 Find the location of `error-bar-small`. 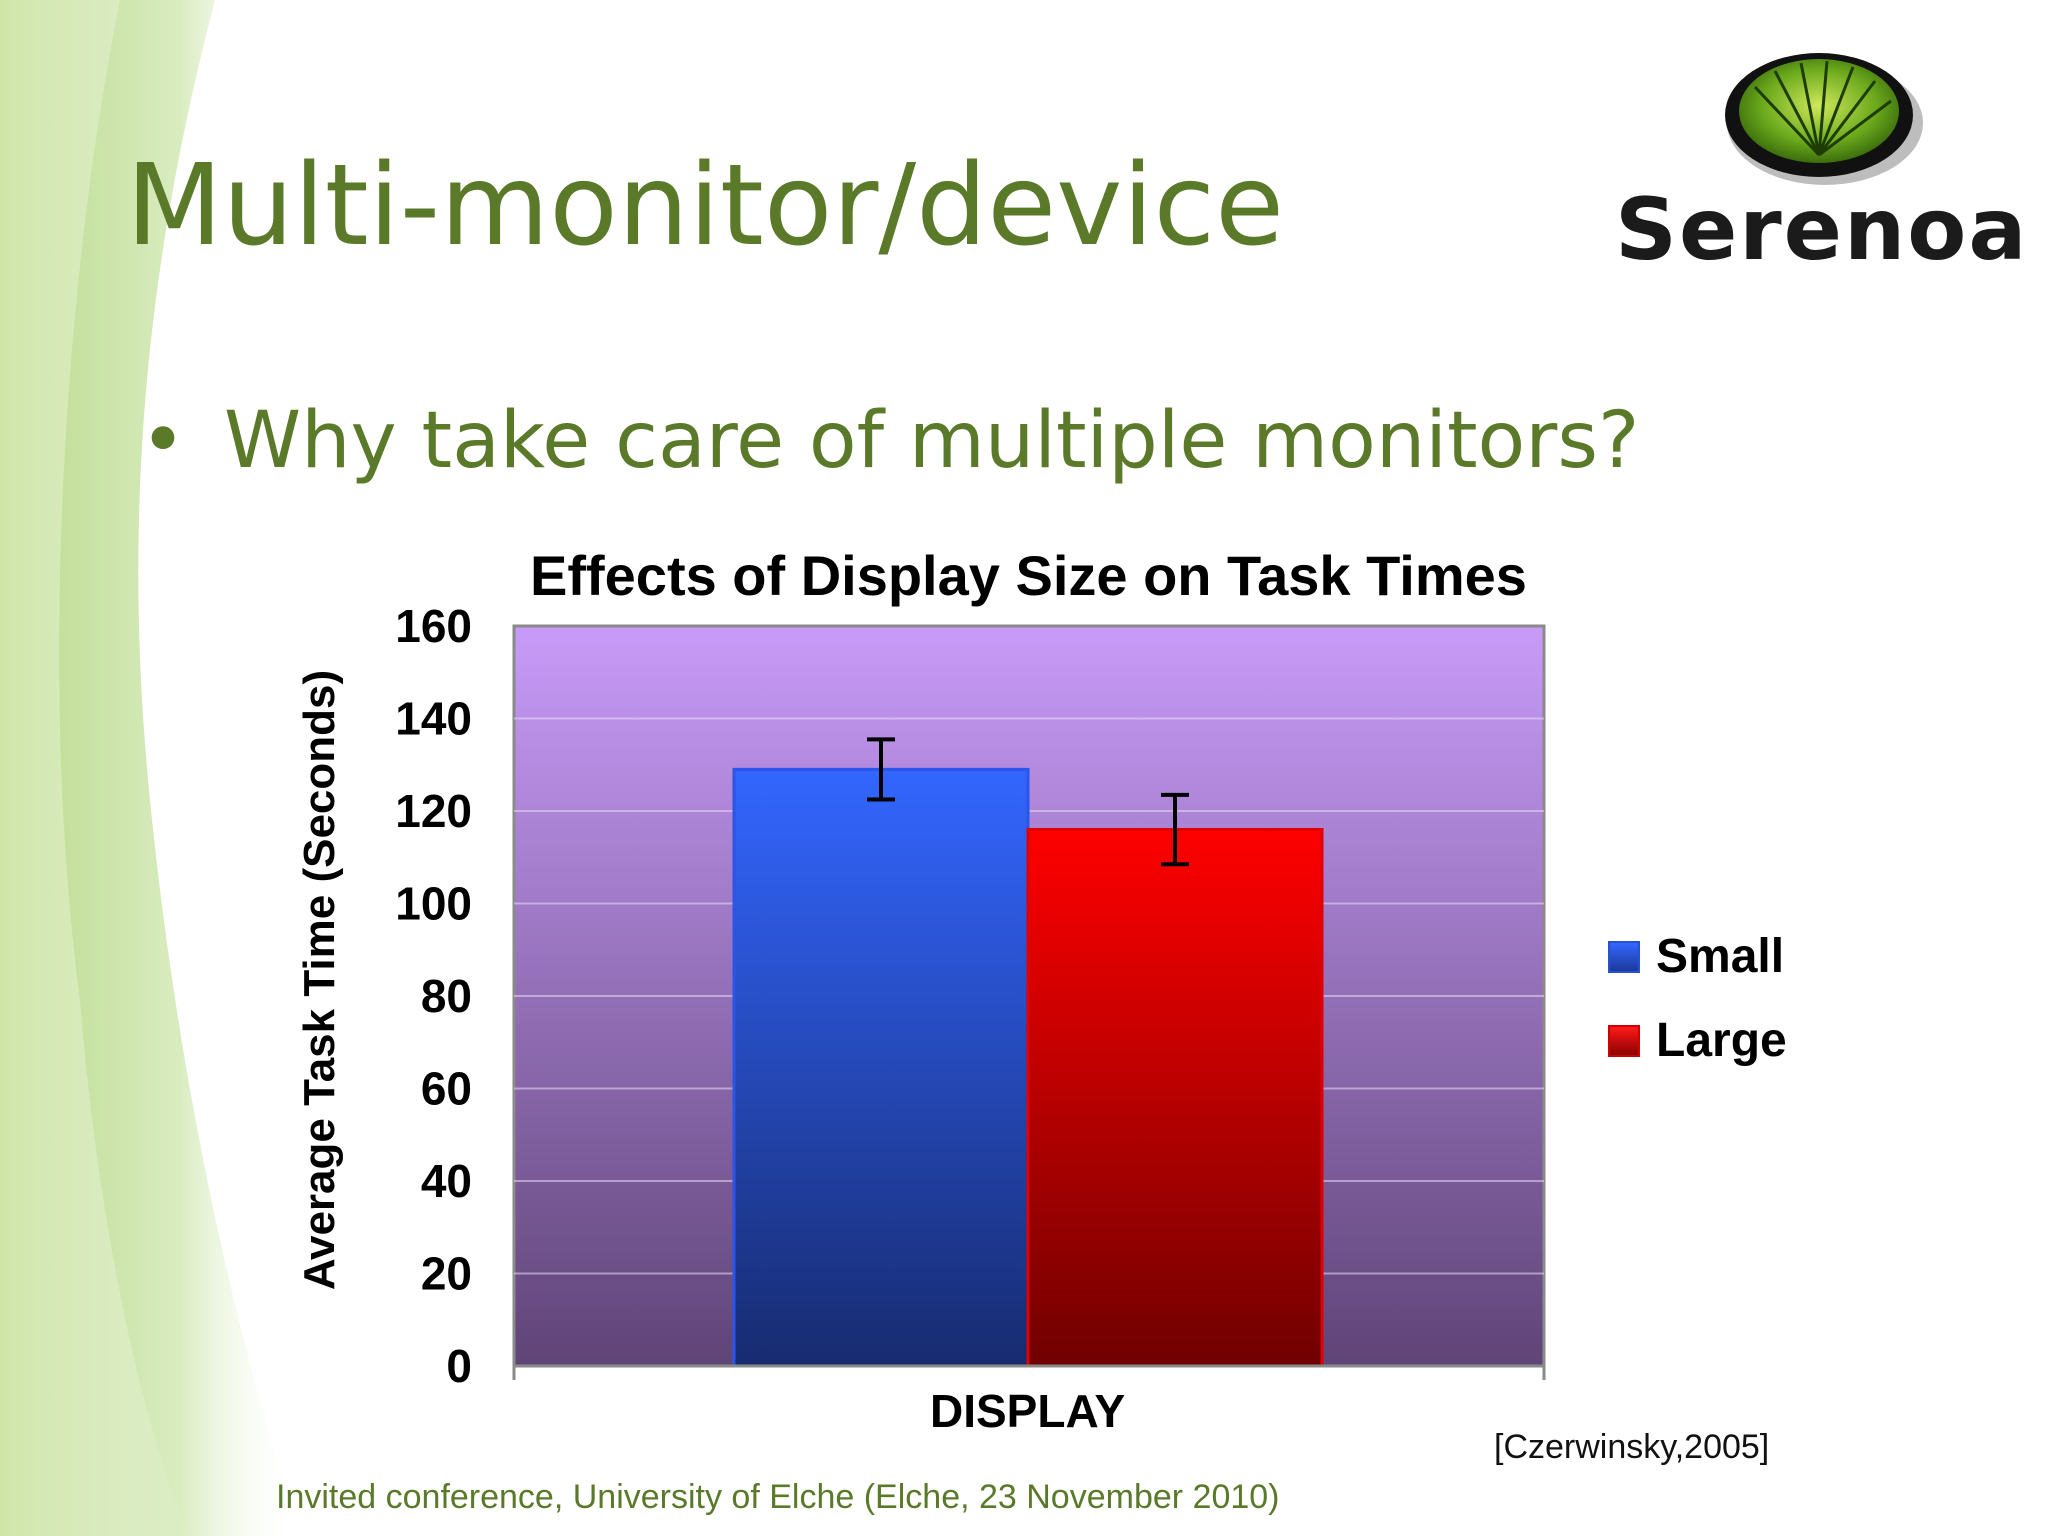

error-bar-small is located at coordinates (881, 769).